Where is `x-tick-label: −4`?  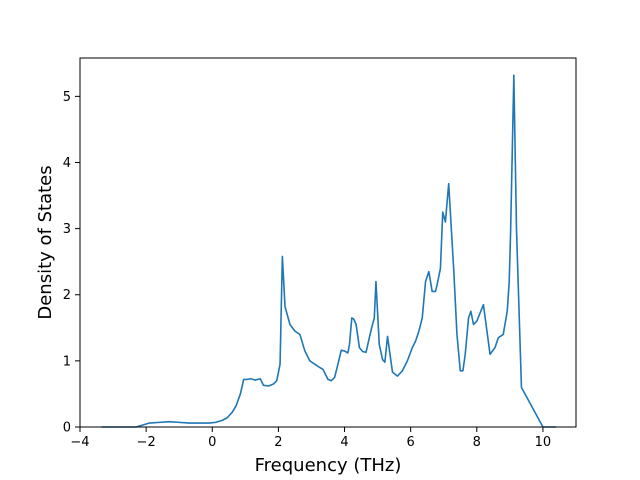
x-tick-label: −4 is located at coordinates (79, 442).